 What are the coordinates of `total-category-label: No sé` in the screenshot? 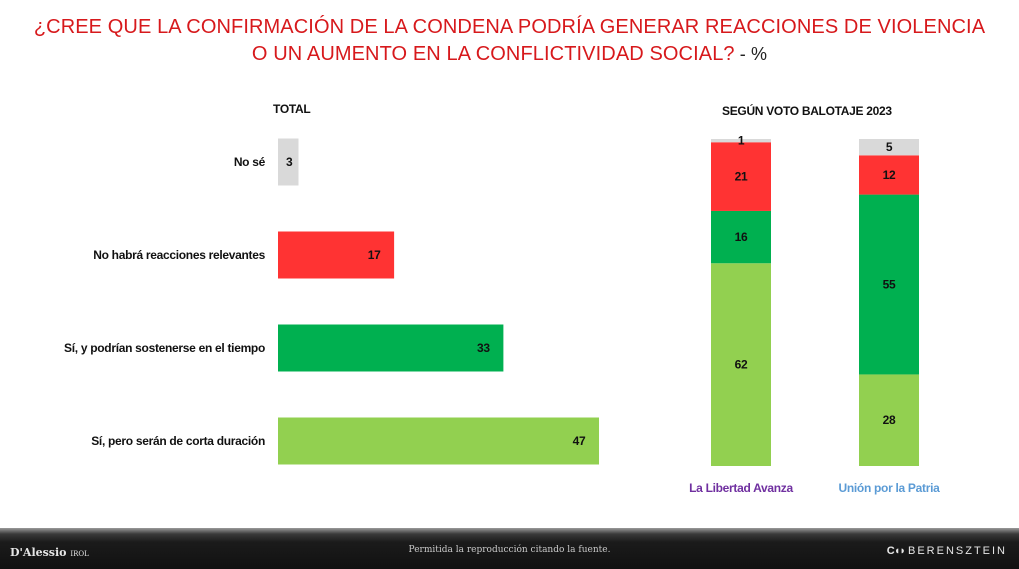 It's located at (250, 162).